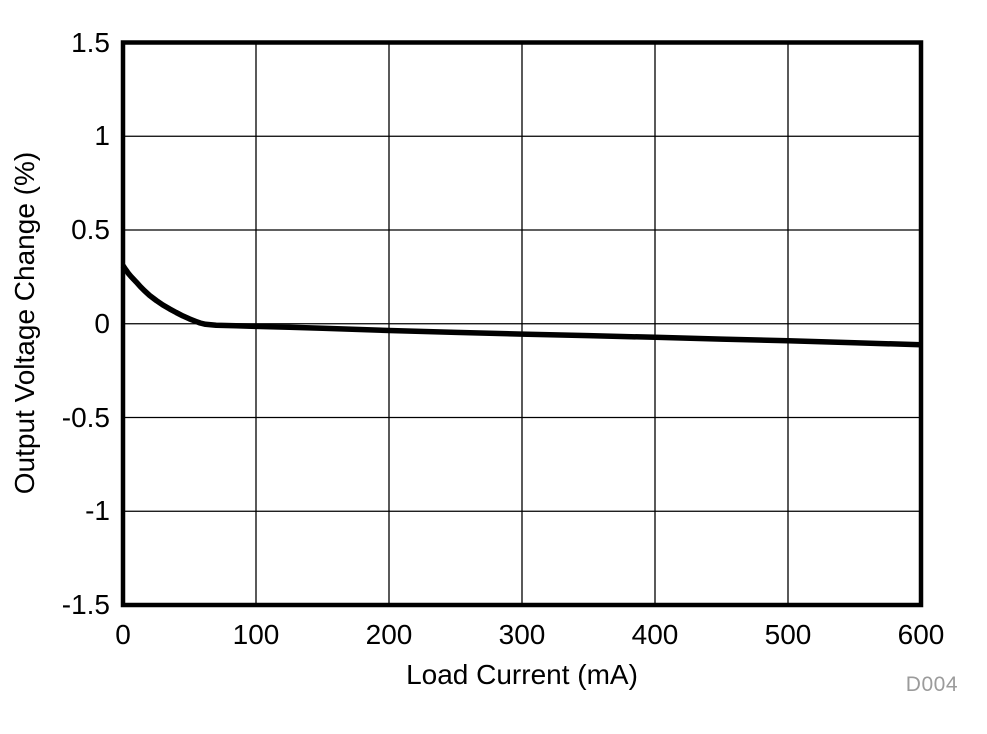 The height and width of the screenshot is (734, 987). What do you see at coordinates (522, 634) in the screenshot?
I see `x-tick-label: 300` at bounding box center [522, 634].